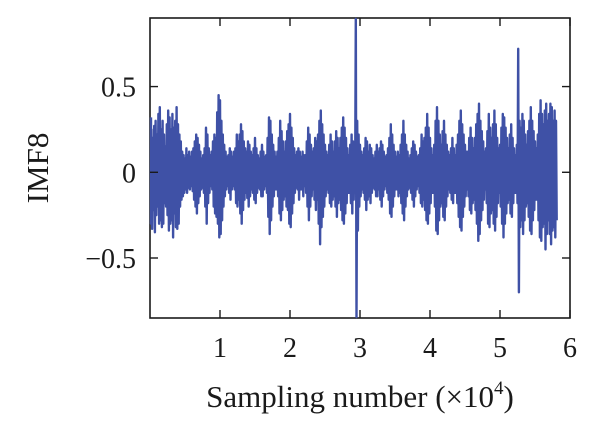 This screenshot has width=600, height=438. I want to click on x-tick-label: 3, so click(360, 348).